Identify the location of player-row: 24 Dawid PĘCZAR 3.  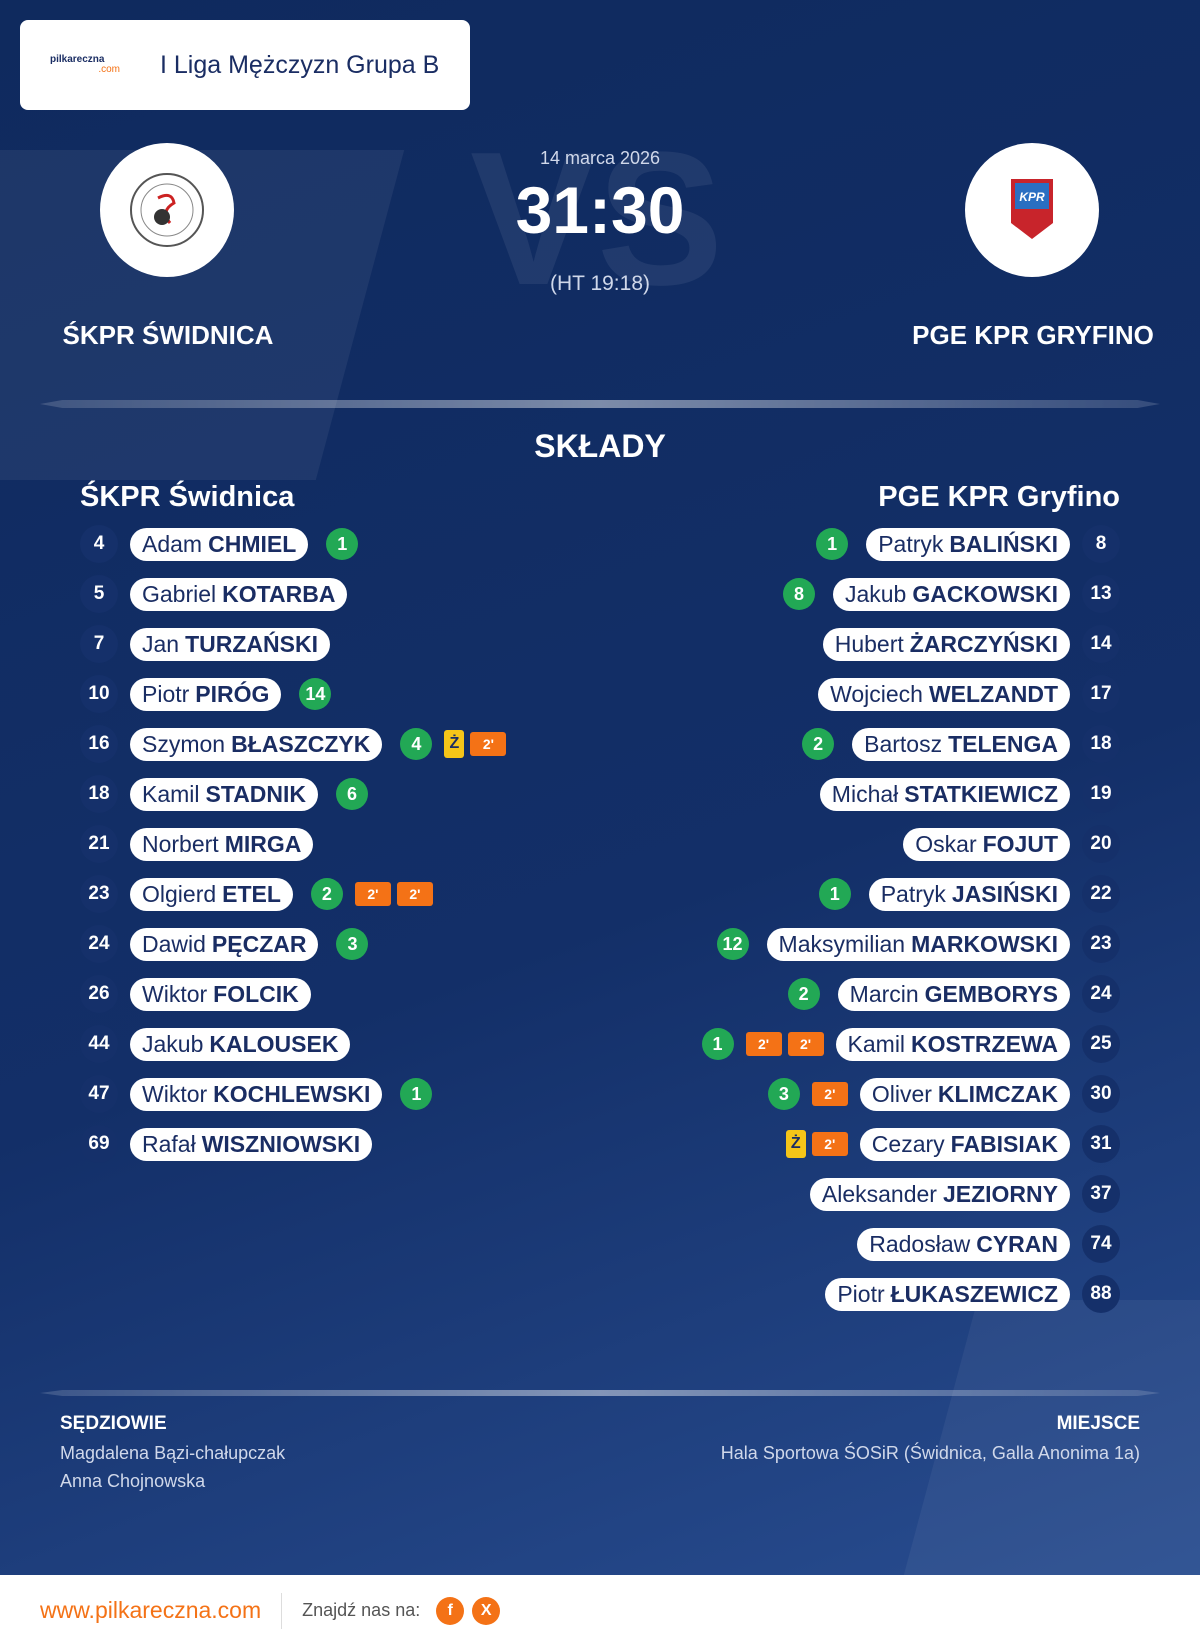
(227, 944).